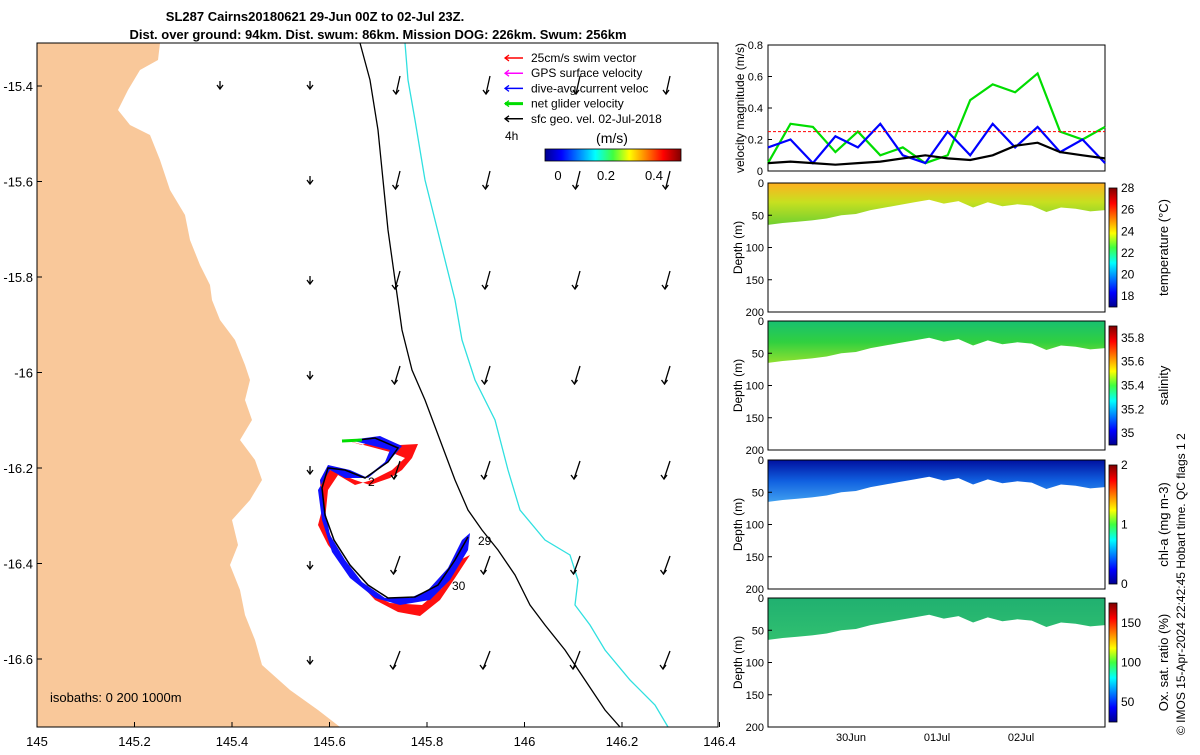 The height and width of the screenshot is (755, 1200). I want to click on colorbar-tick-label: 18, so click(1128, 296).